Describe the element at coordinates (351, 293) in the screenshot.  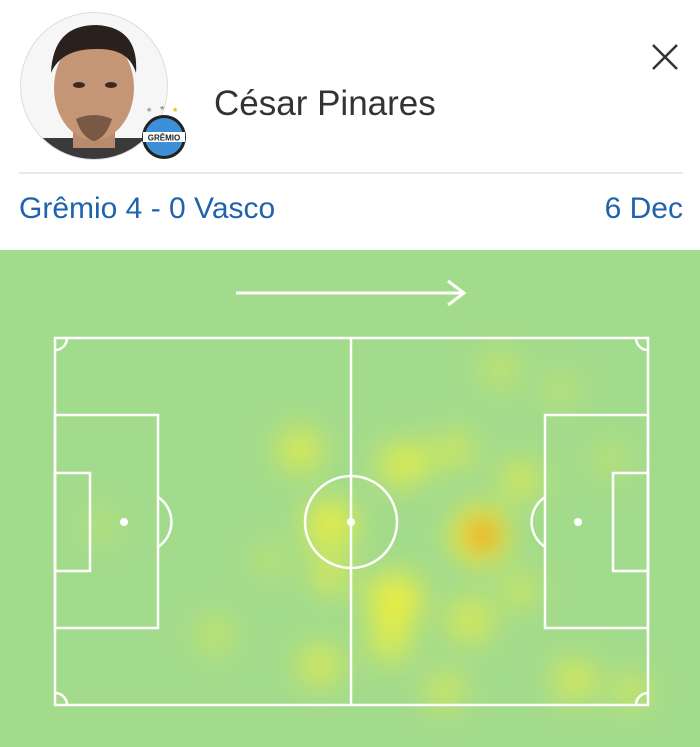
I see `arrow-right-icon` at that location.